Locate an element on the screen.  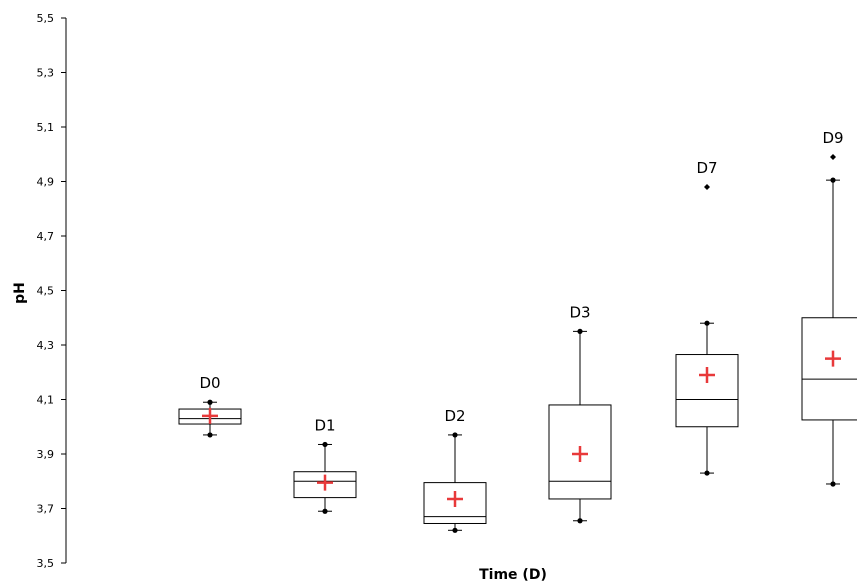
y-tick-label: 4,9 is located at coordinates (46, 182).